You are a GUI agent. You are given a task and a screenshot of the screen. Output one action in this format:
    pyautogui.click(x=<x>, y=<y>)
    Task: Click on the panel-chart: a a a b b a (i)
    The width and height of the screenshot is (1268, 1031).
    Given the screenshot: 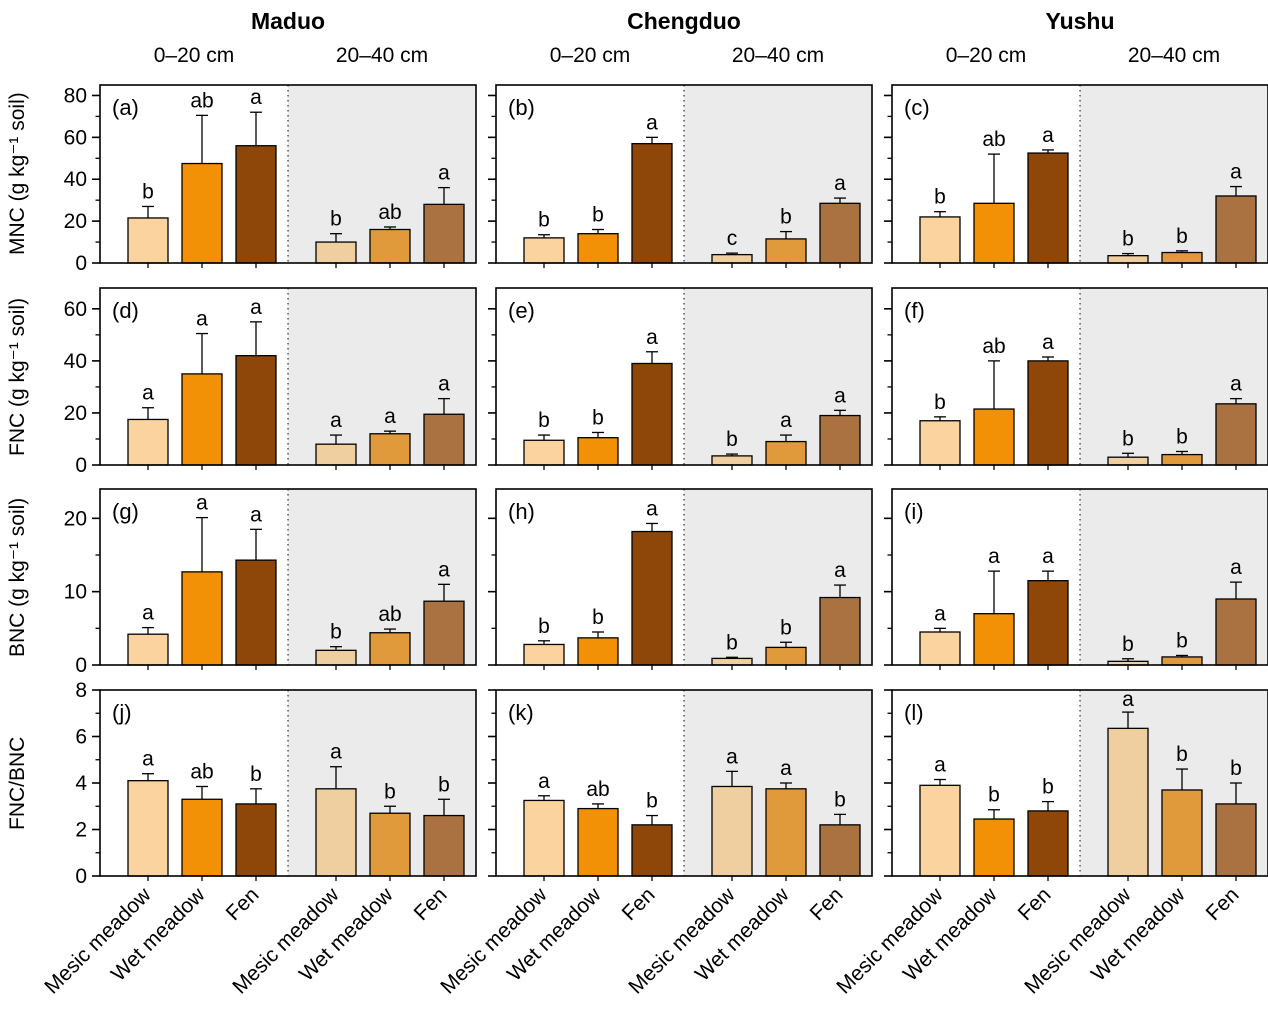 What is the action you would take?
    pyautogui.click(x=1076, y=579)
    